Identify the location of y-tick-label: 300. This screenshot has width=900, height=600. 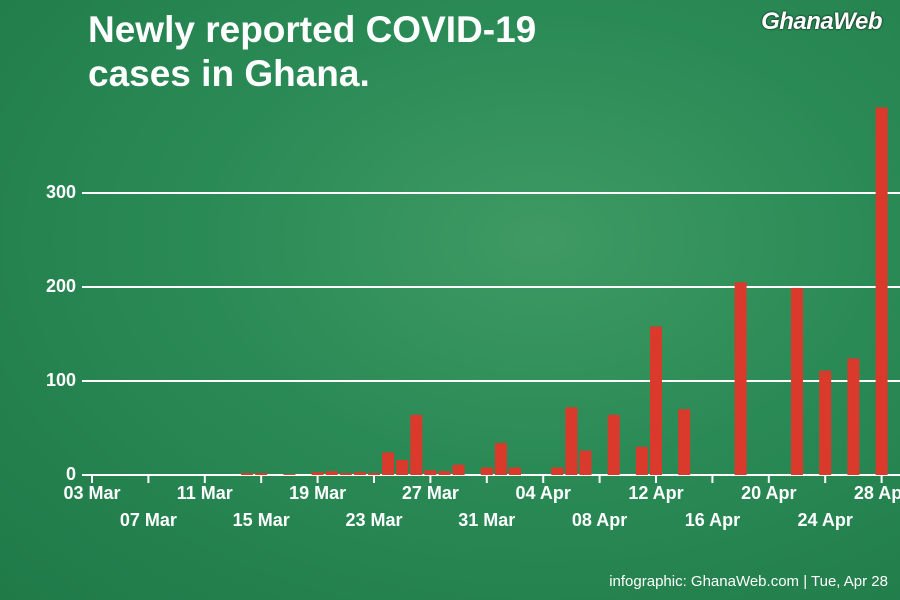
(61, 192).